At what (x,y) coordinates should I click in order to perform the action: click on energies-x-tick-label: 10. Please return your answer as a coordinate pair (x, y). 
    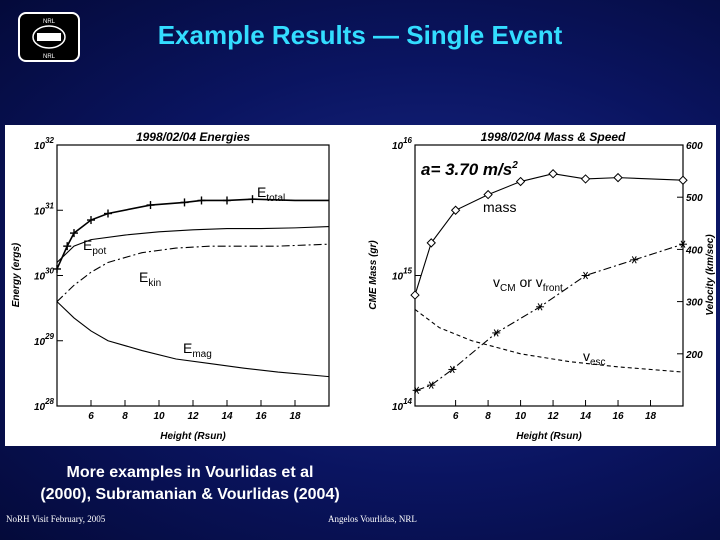
    Looking at the image, I should click on (159, 416).